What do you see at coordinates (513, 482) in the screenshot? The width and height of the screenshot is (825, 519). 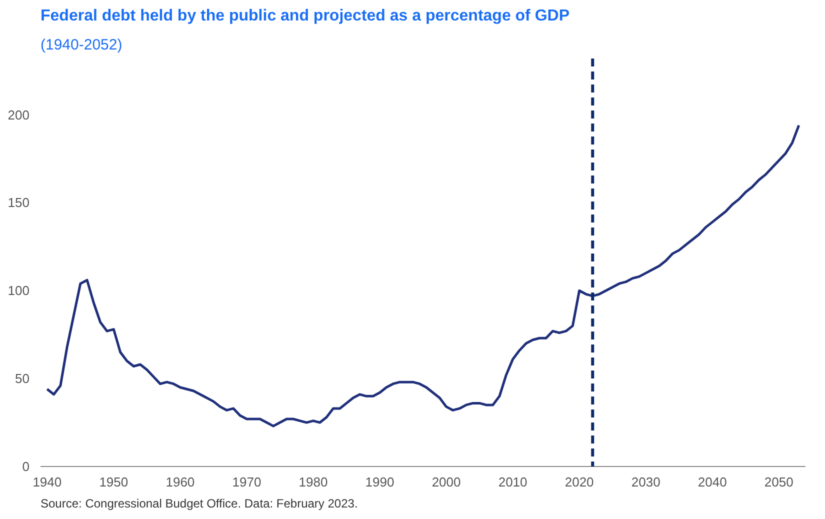 I see `x-tick-label: 2010` at bounding box center [513, 482].